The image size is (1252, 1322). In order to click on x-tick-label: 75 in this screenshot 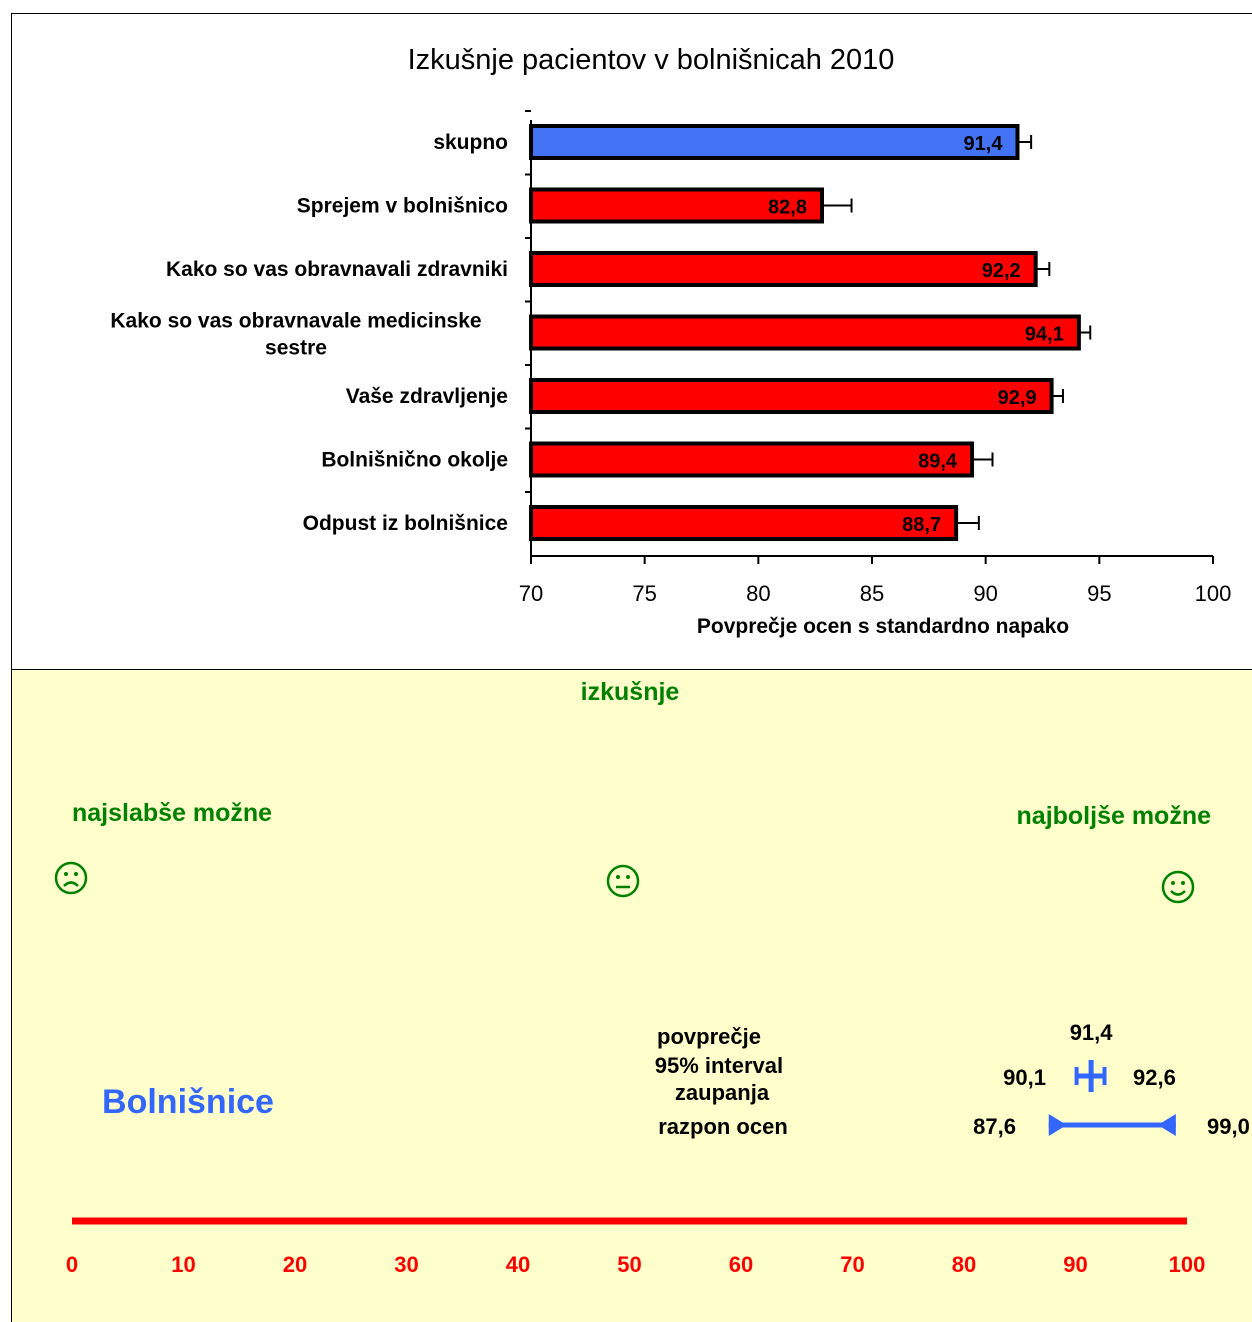, I will do `click(644, 593)`.